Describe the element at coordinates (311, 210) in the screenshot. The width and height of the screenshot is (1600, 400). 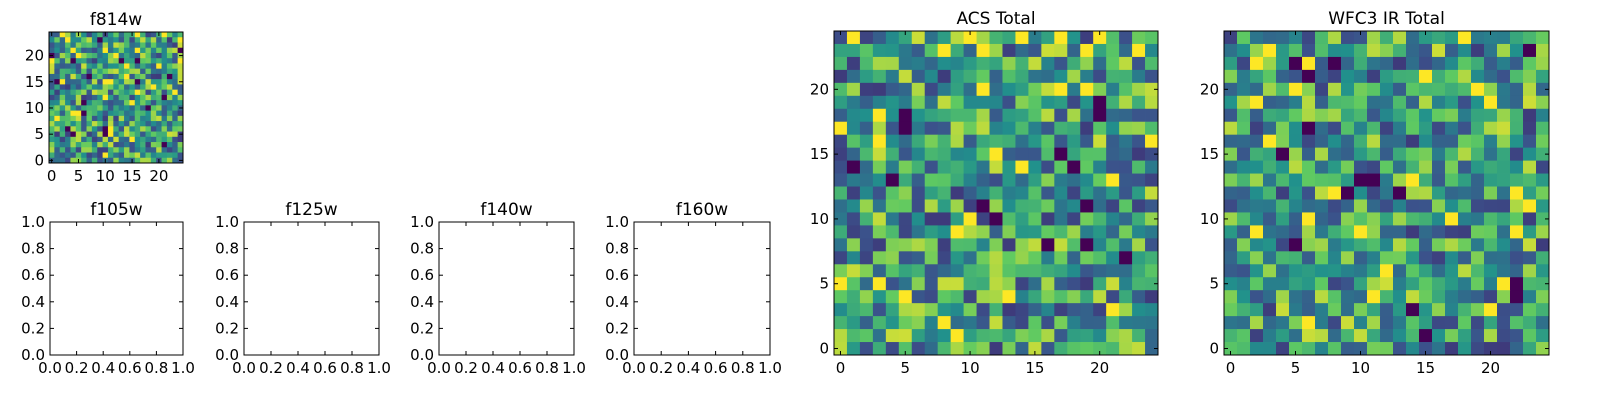
I see `subplot-title: f125w` at that location.